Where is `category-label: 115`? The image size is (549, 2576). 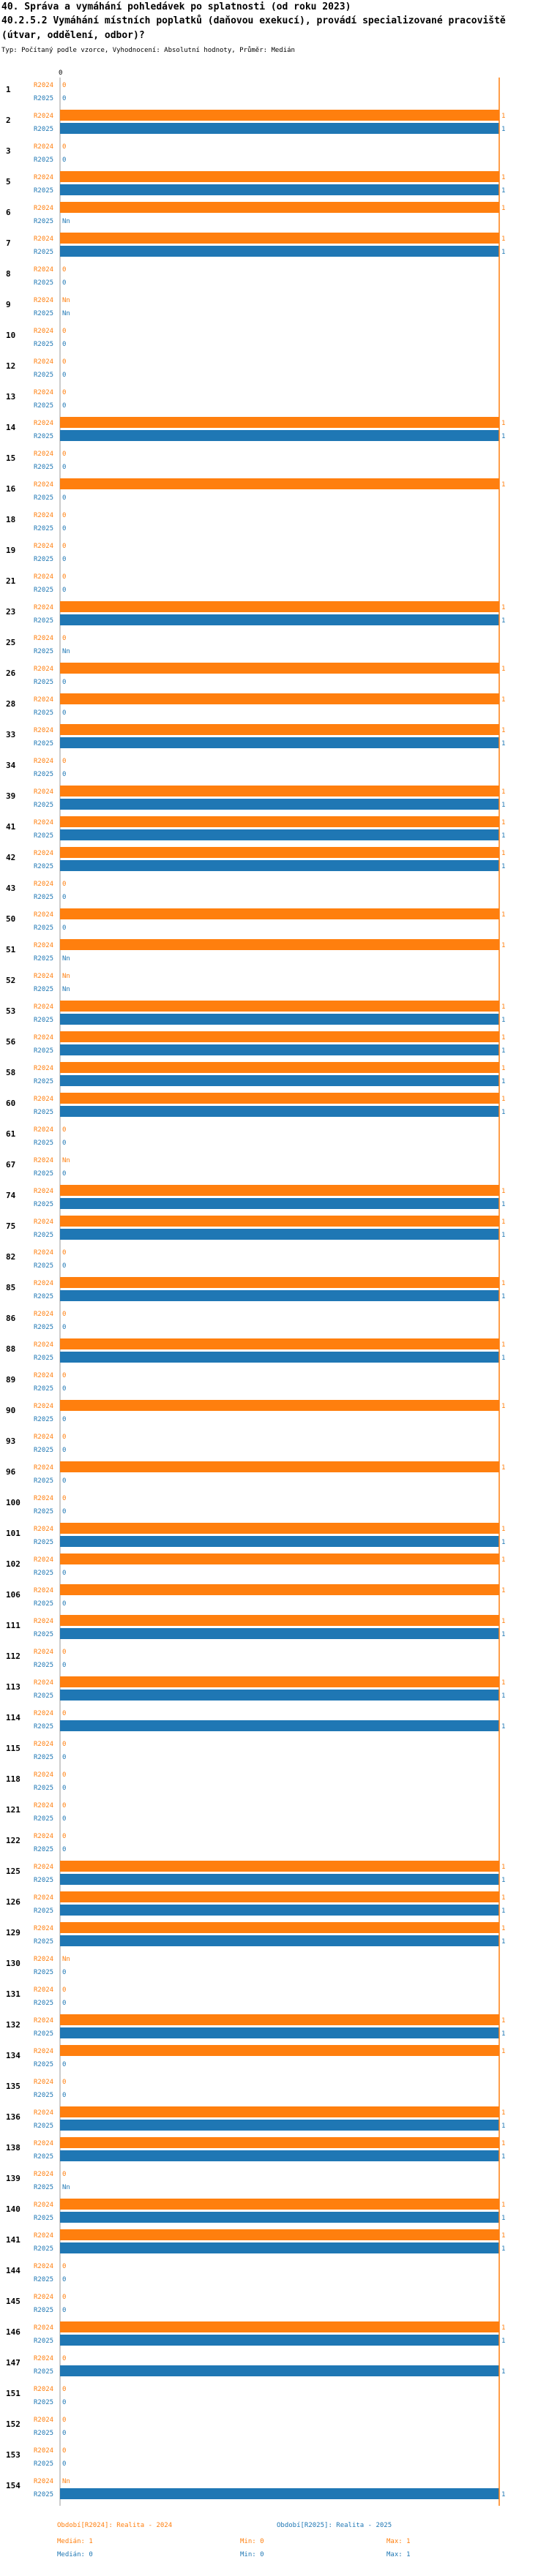
category-label: 115 is located at coordinates (13, 1748).